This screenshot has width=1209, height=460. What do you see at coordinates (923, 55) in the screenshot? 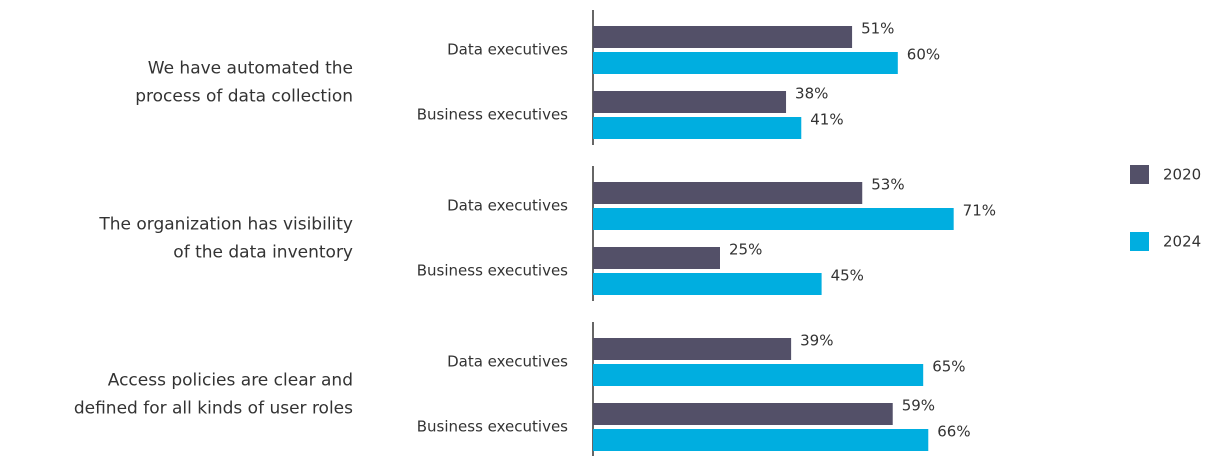
I see `value-label: 60%` at bounding box center [923, 55].